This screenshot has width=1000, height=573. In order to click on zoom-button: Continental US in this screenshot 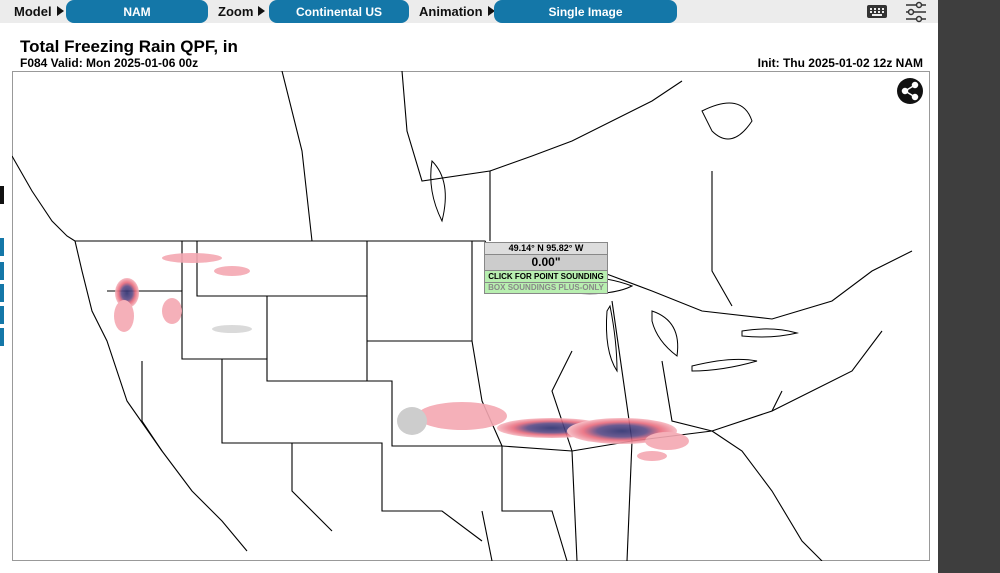, I will do `click(339, 11)`.